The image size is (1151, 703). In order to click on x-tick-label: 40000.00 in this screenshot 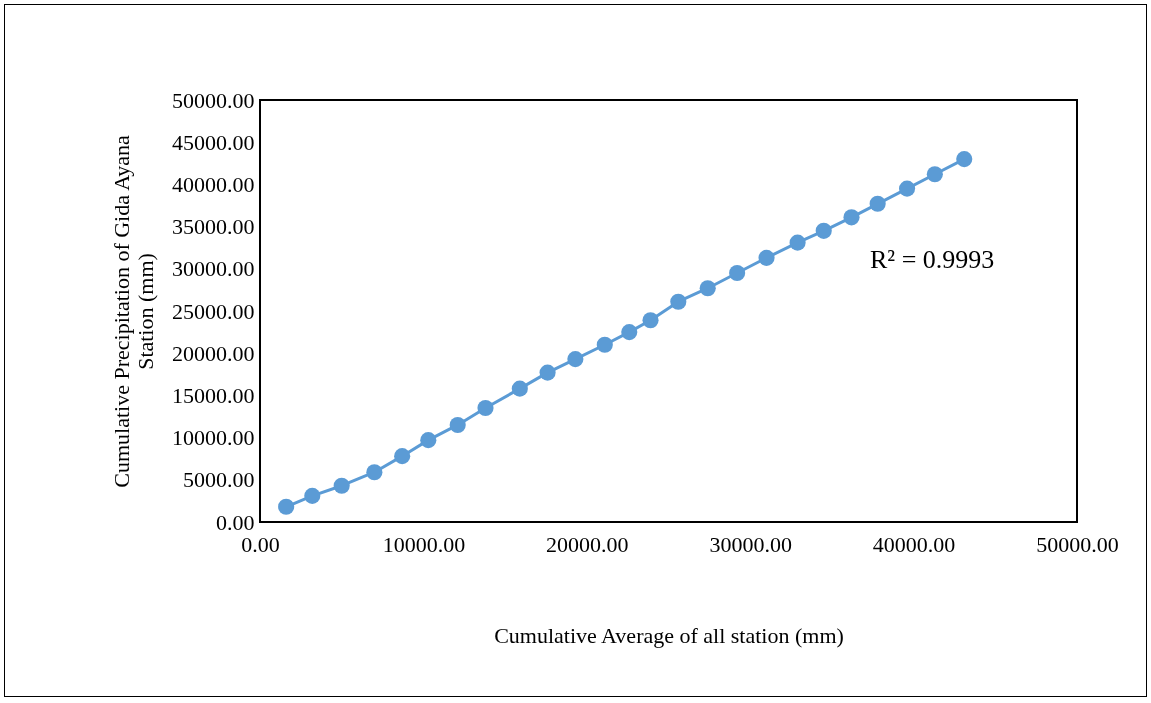, I will do `click(914, 544)`.